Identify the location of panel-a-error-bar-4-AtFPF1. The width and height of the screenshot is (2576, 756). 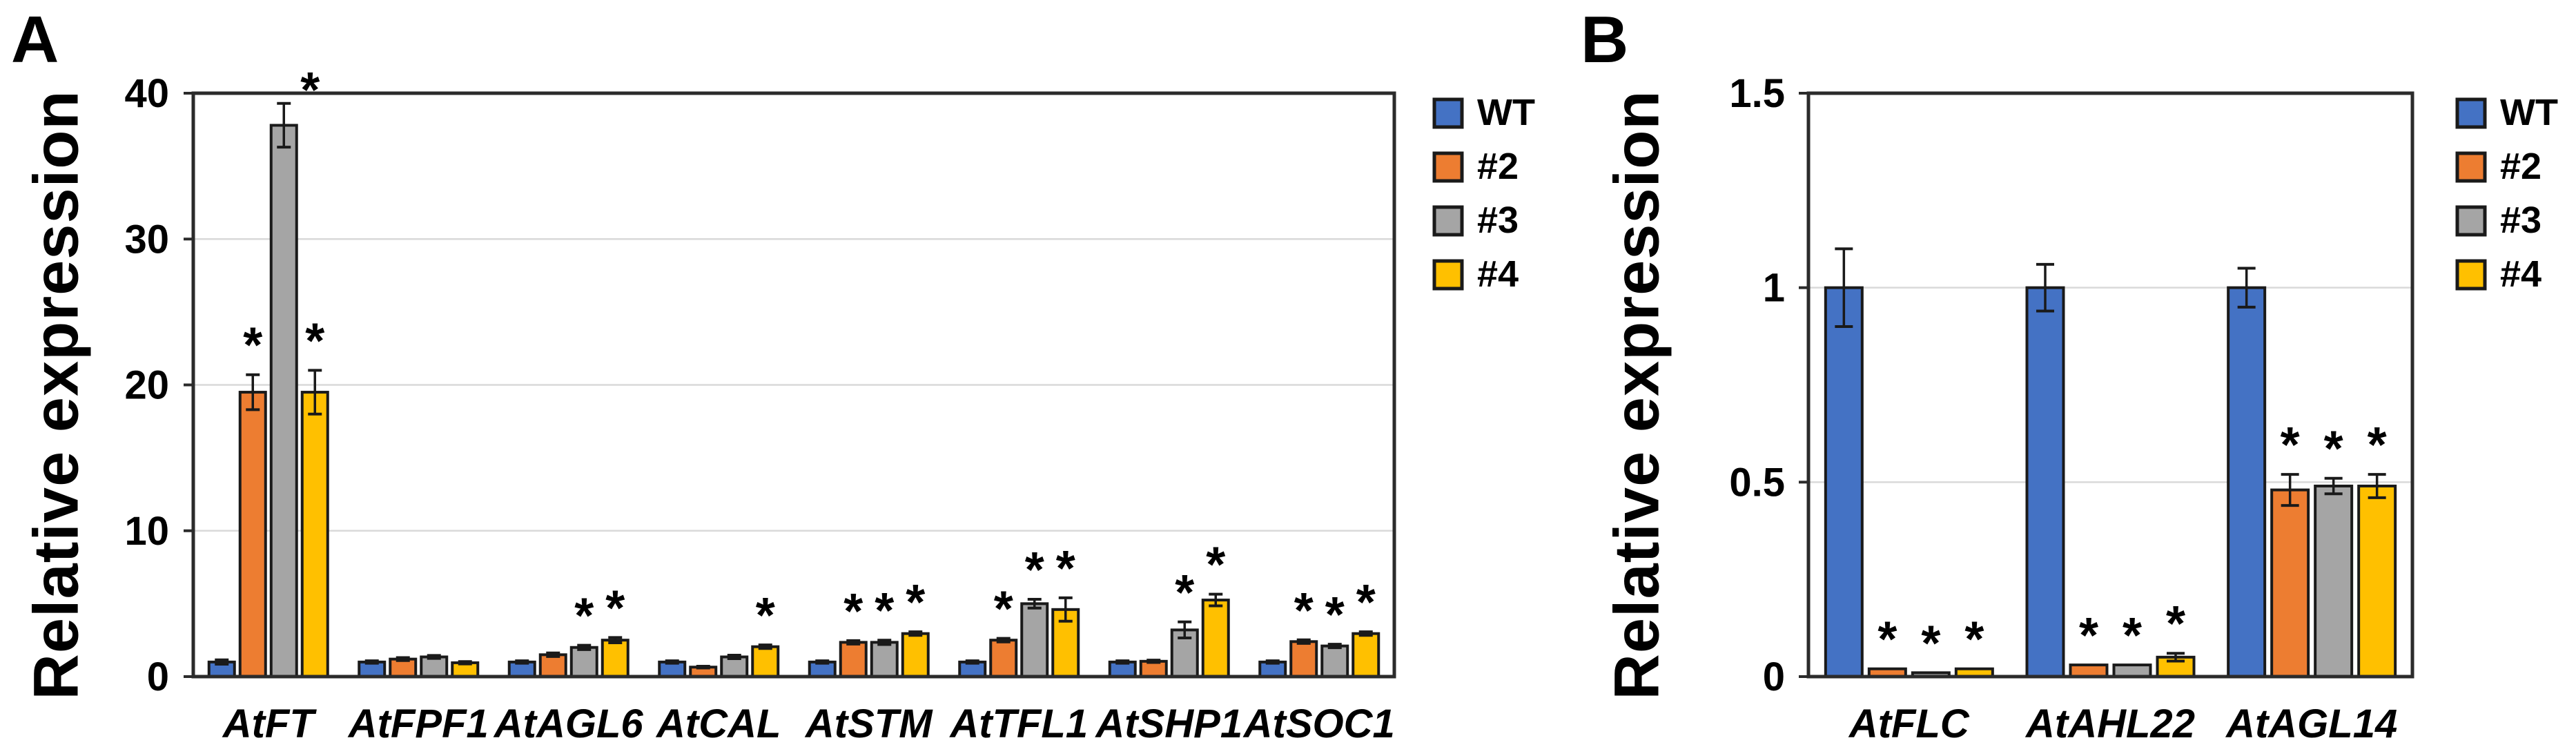
(465, 663).